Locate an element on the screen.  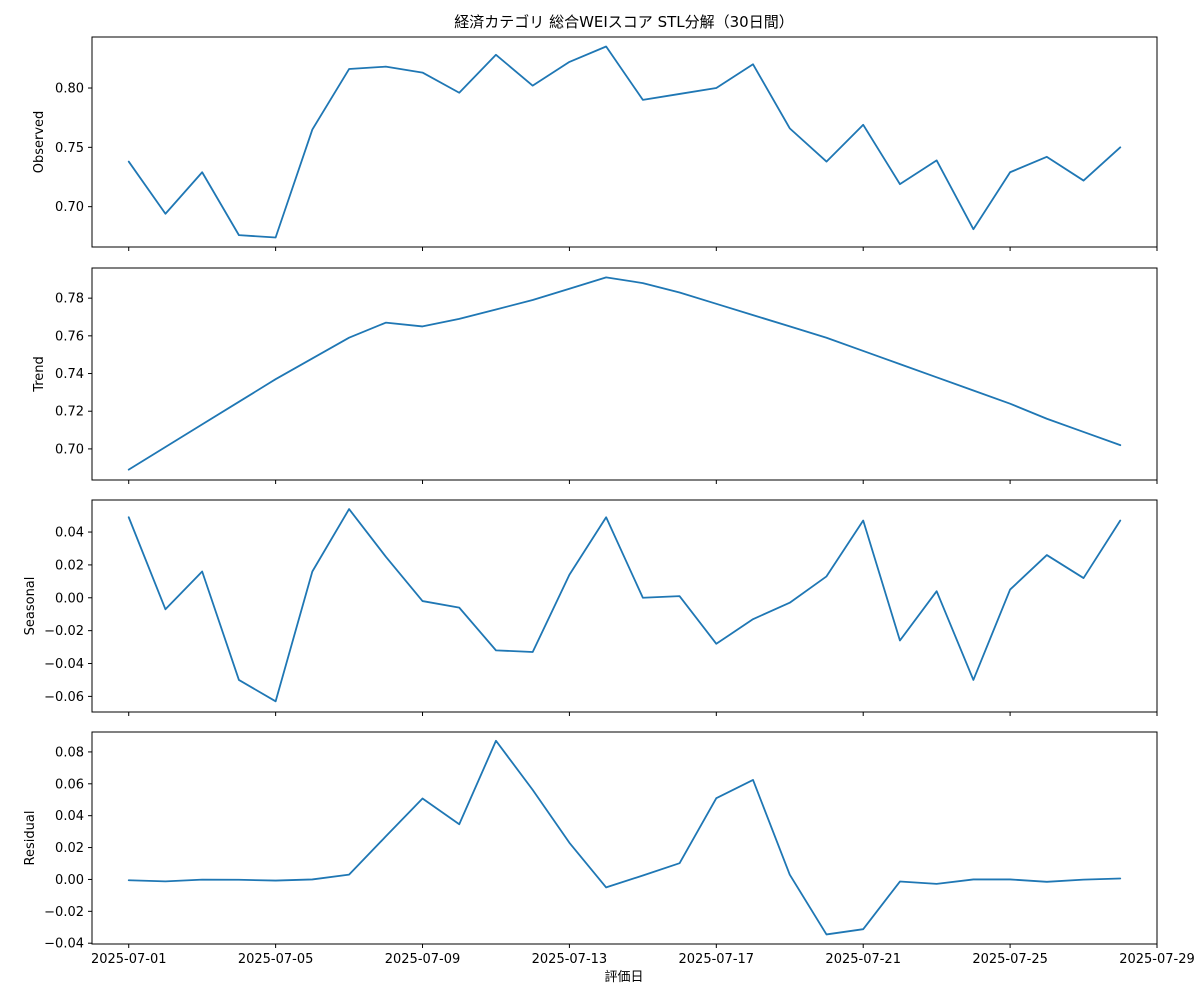
y-tick-label-observed: 0.75 is located at coordinates (69, 148).